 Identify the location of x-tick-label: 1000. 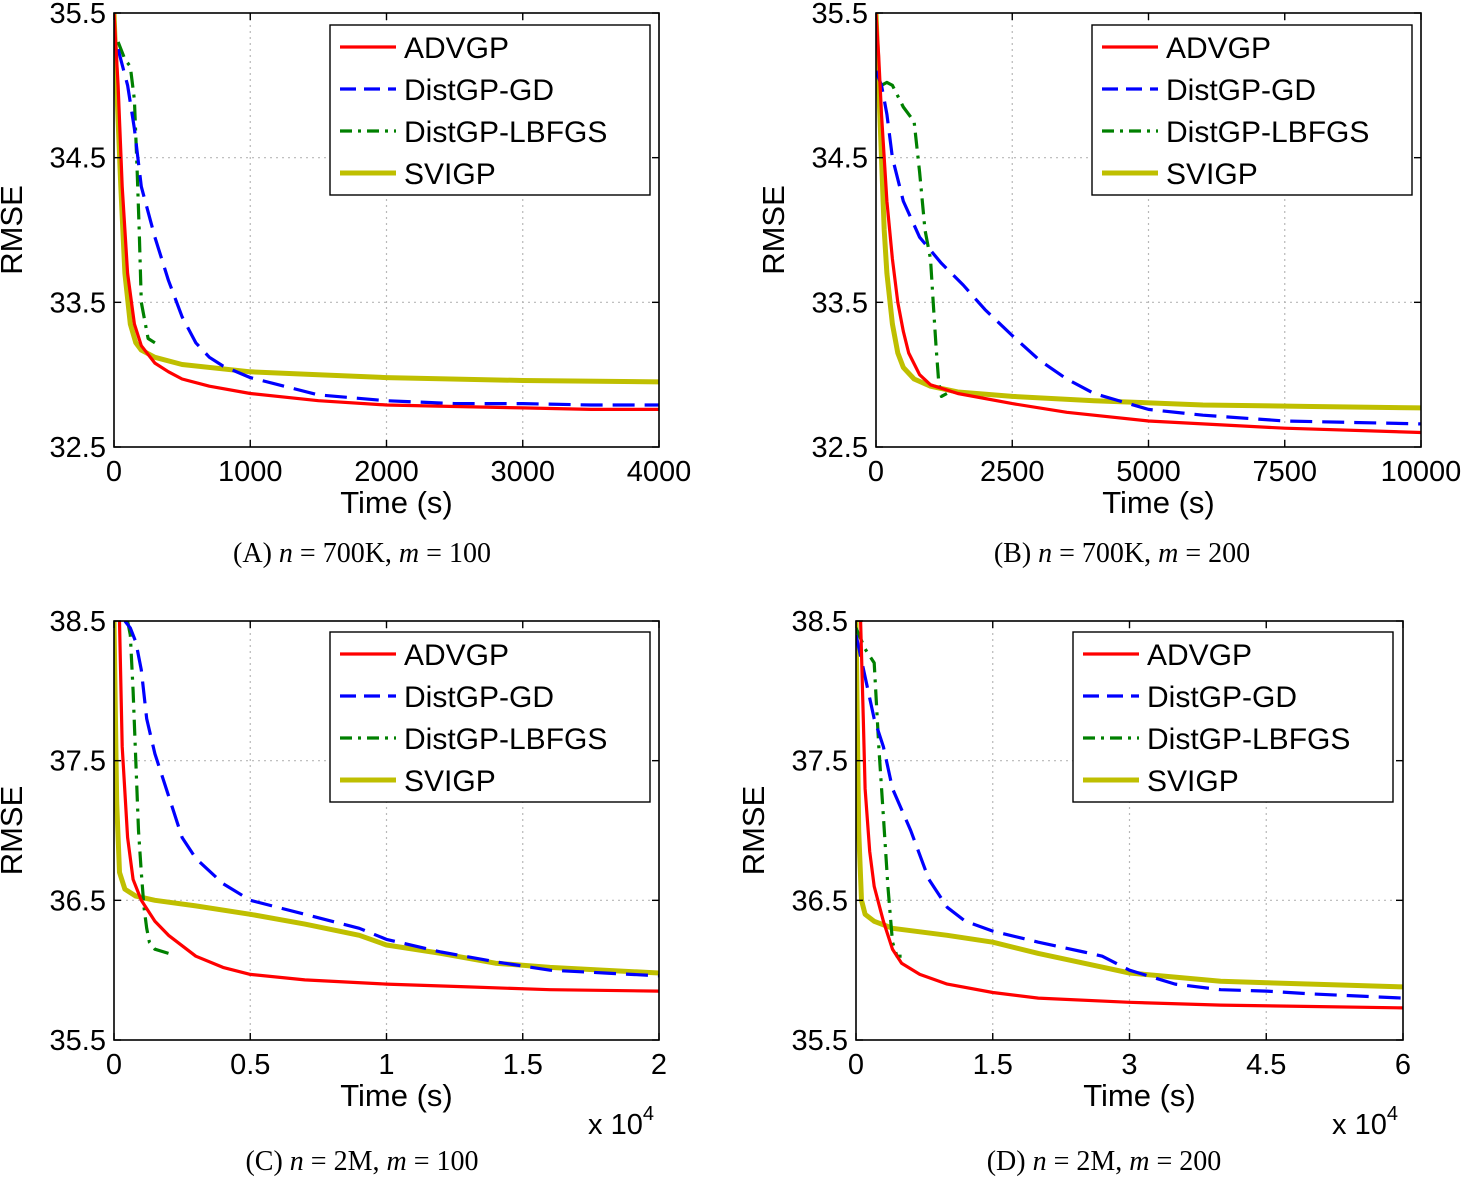
(250, 472).